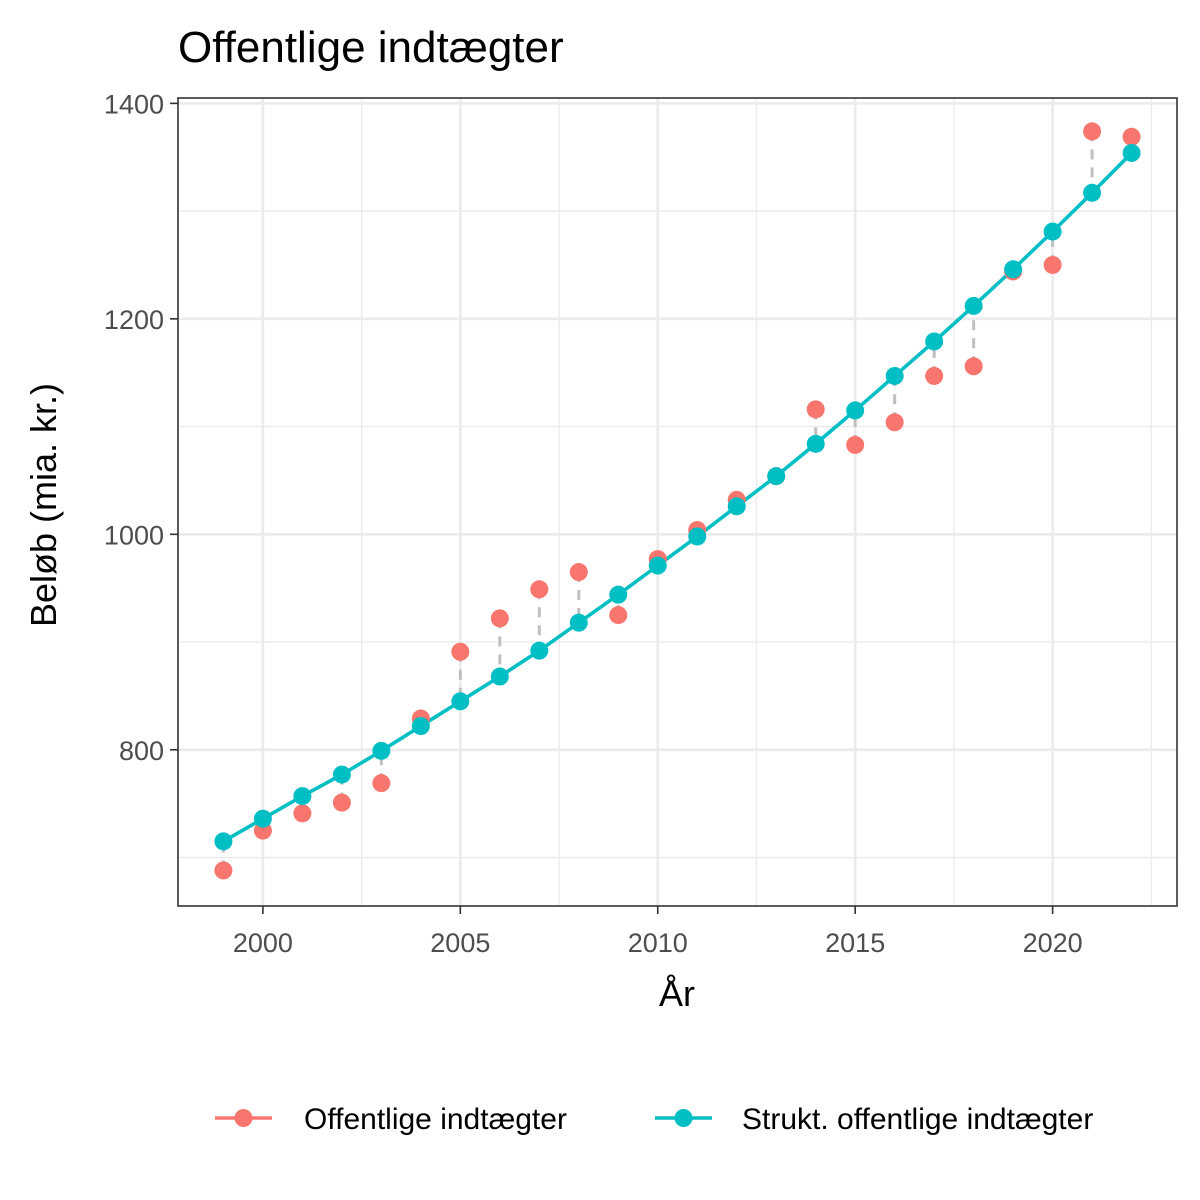  What do you see at coordinates (141, 751) in the screenshot?
I see `y-tick-label: 800` at bounding box center [141, 751].